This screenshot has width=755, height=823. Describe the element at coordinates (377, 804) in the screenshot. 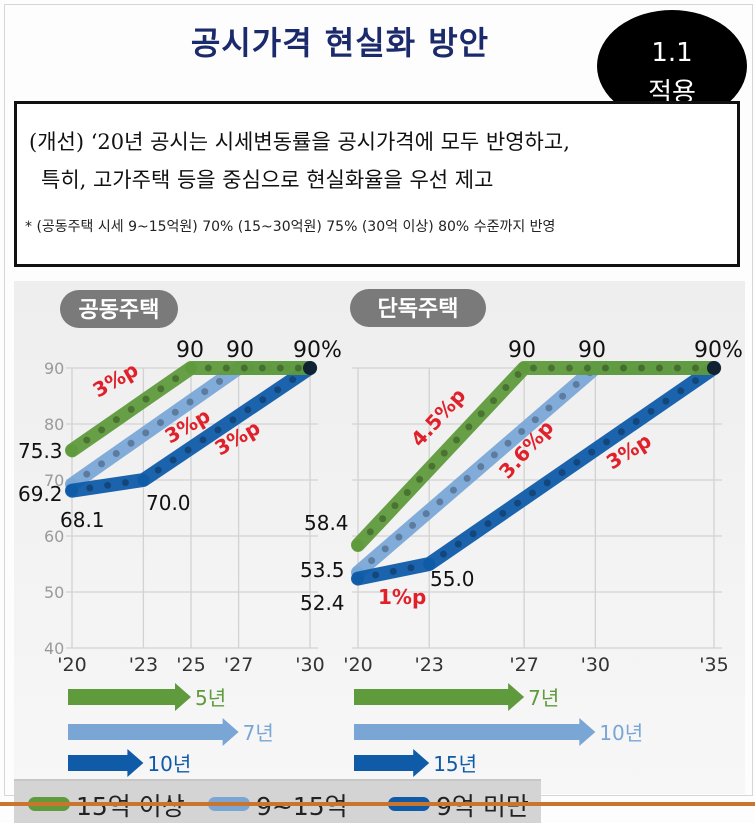

I see `bottom-accent-strip` at that location.